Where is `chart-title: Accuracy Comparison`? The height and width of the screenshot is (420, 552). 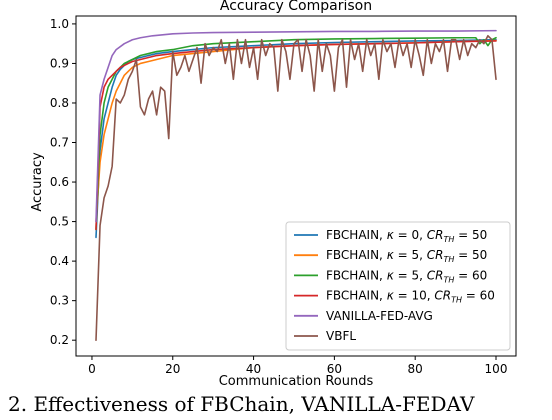 chart-title: Accuracy Comparison is located at coordinates (296, 7).